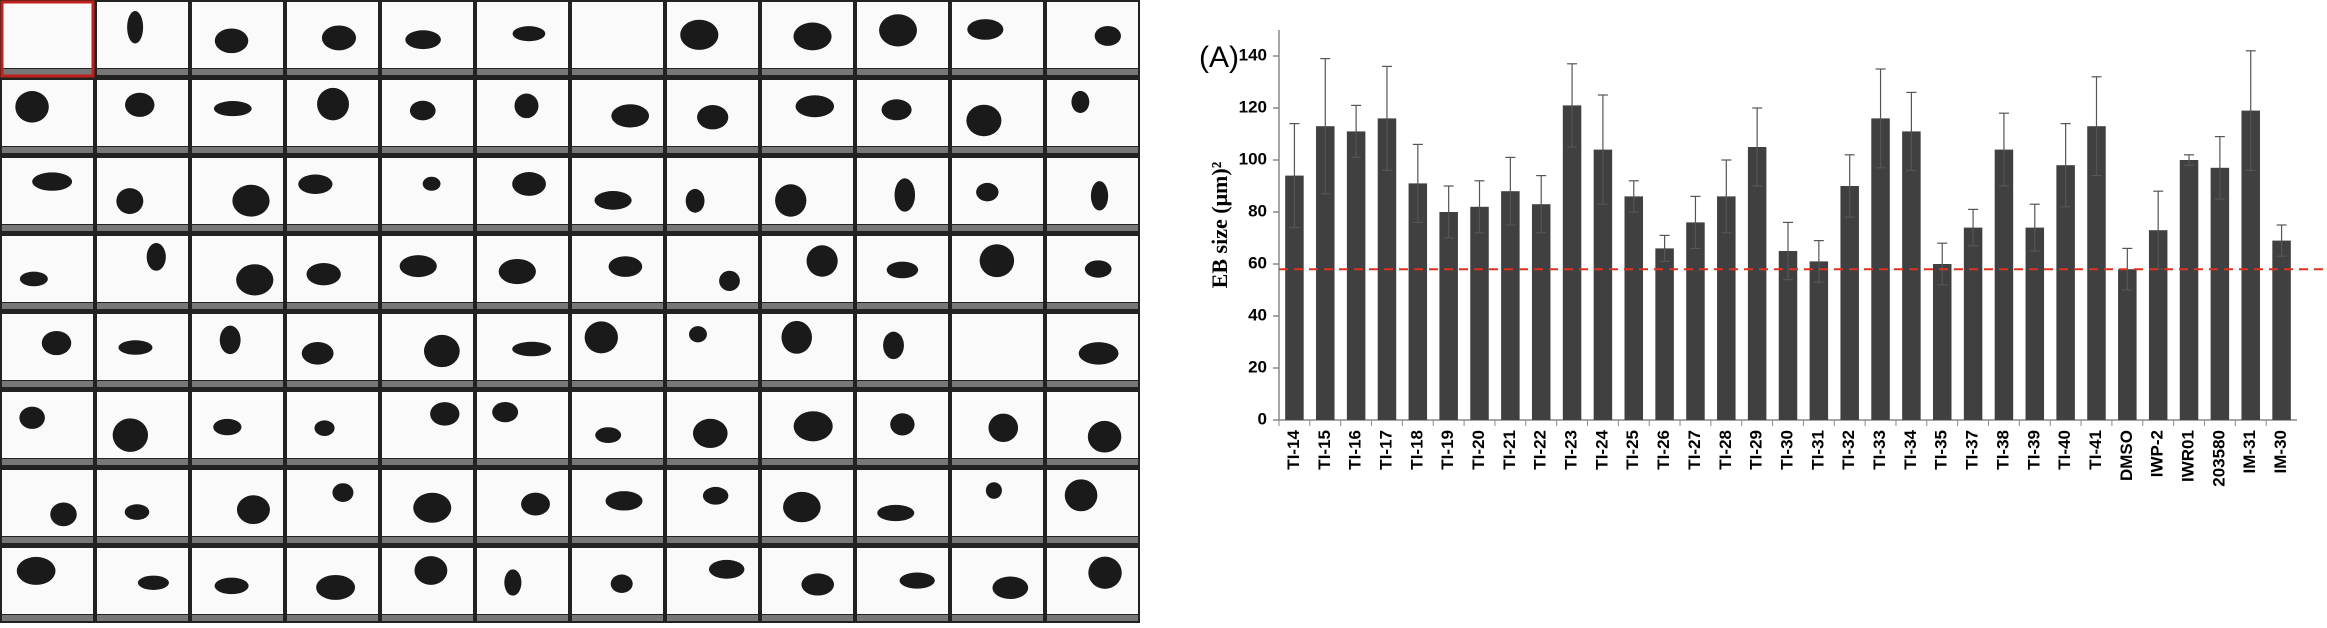 The width and height of the screenshot is (2327, 628). I want to click on x-tick-label: TI-21, so click(1509, 450).